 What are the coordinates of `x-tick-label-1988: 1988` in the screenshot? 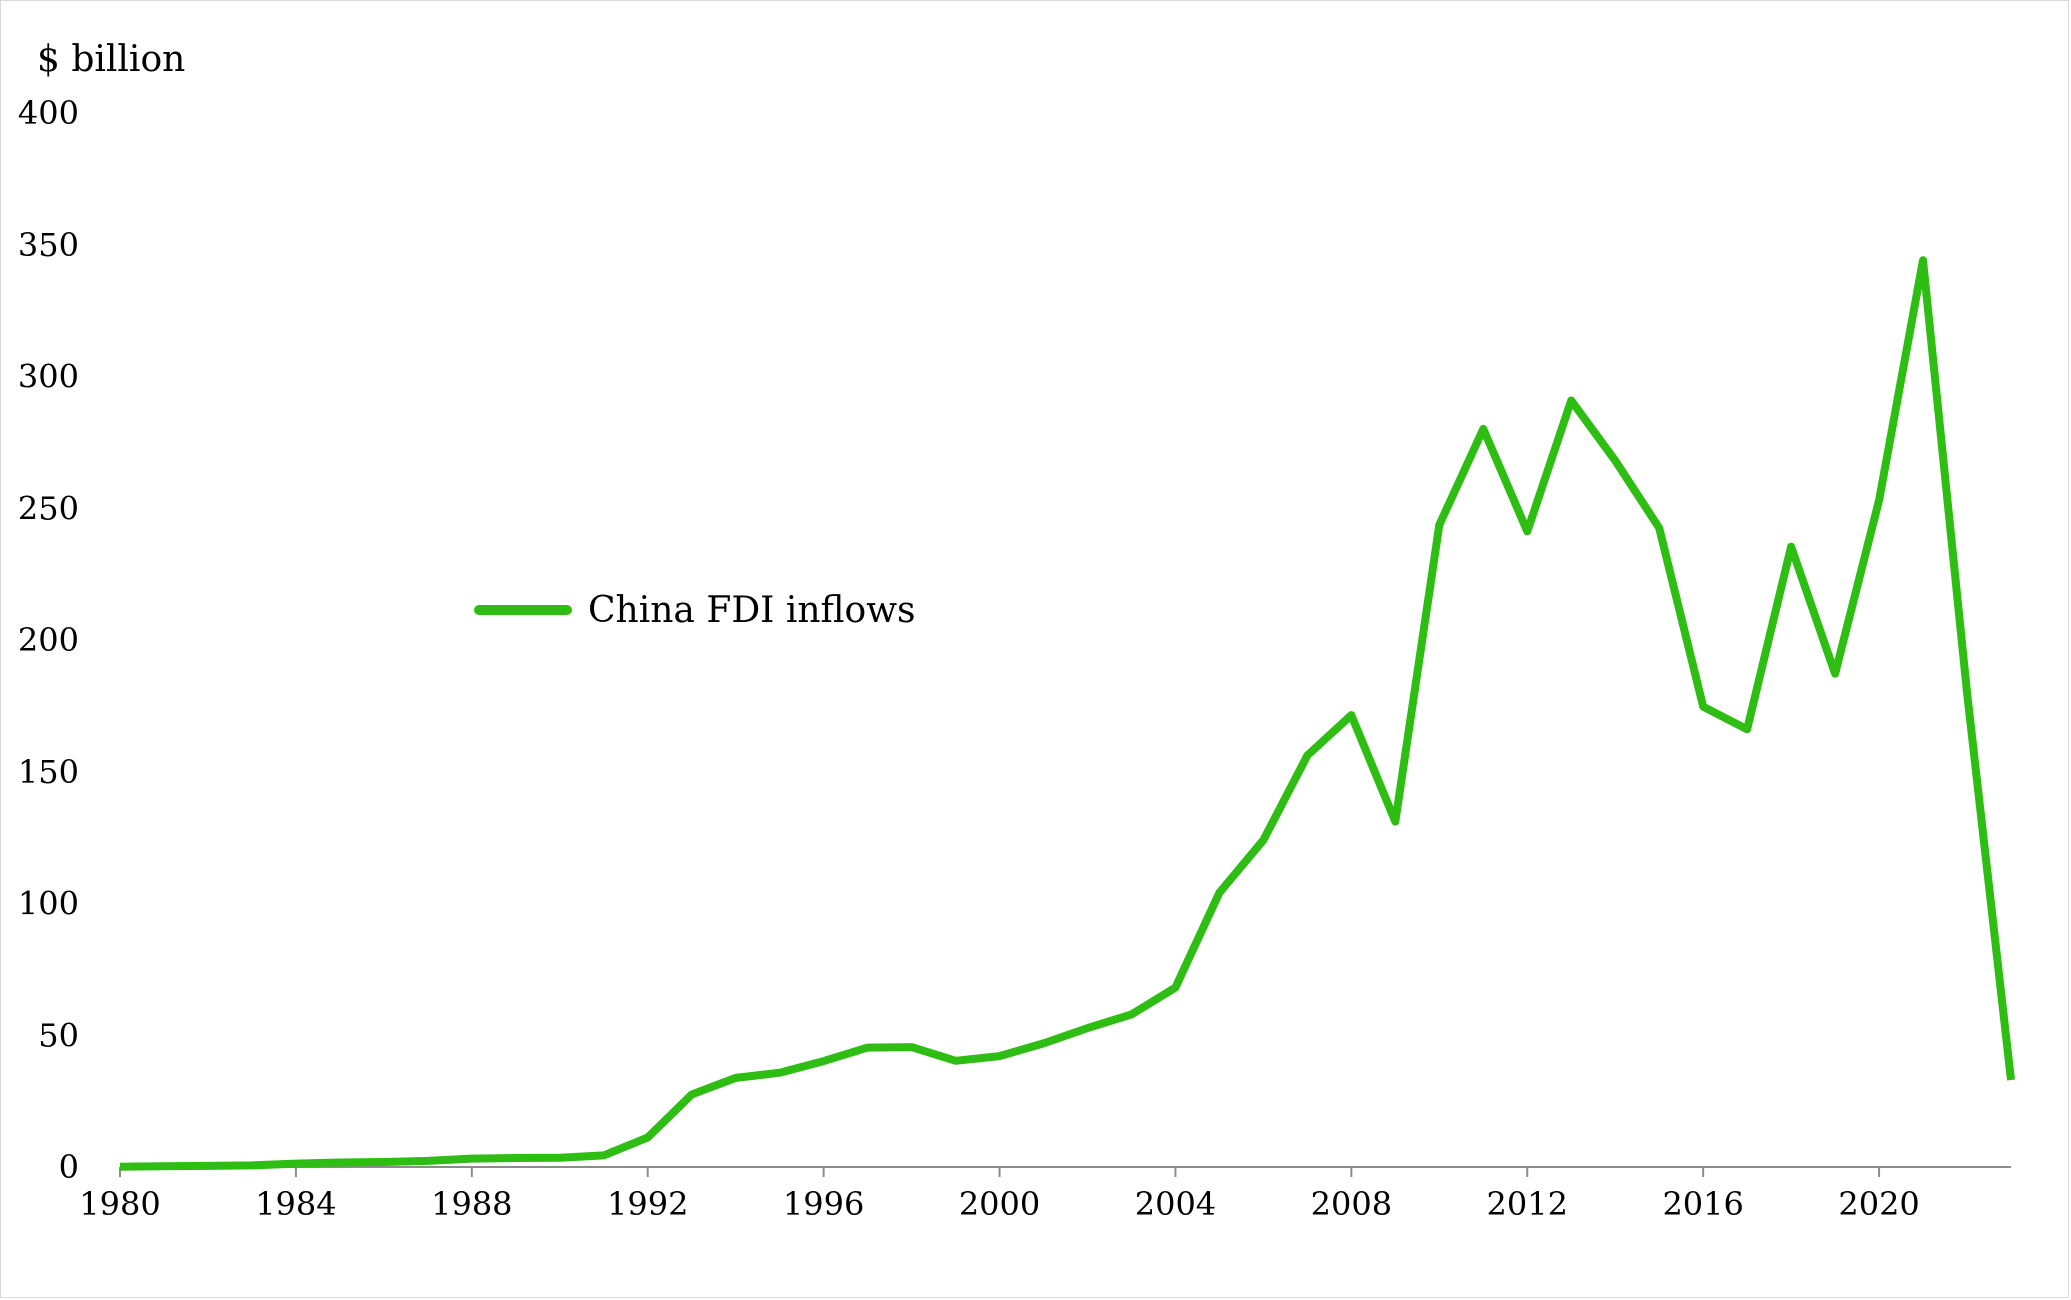 It's located at (471, 1204).